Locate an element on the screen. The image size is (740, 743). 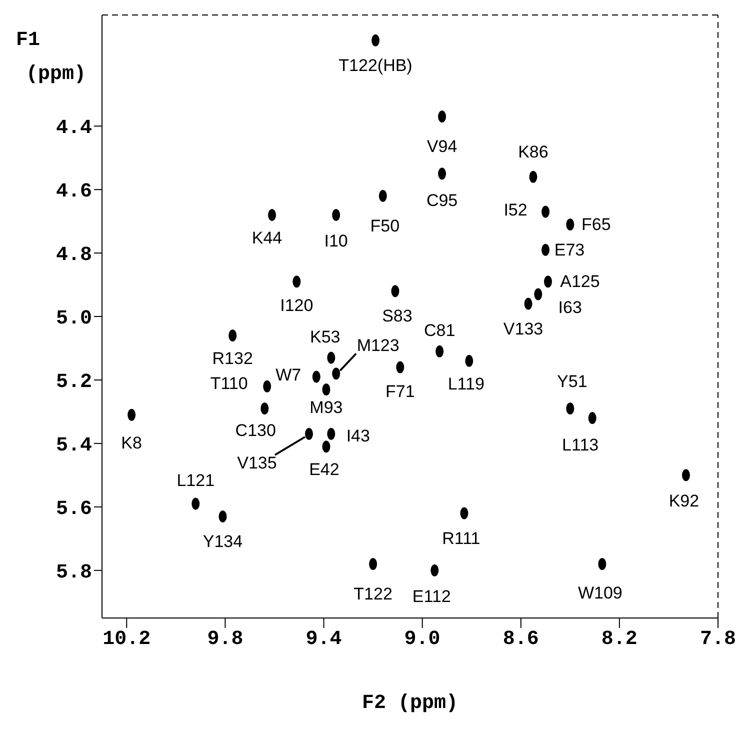
annotation: Y51 is located at coordinates (572, 382).